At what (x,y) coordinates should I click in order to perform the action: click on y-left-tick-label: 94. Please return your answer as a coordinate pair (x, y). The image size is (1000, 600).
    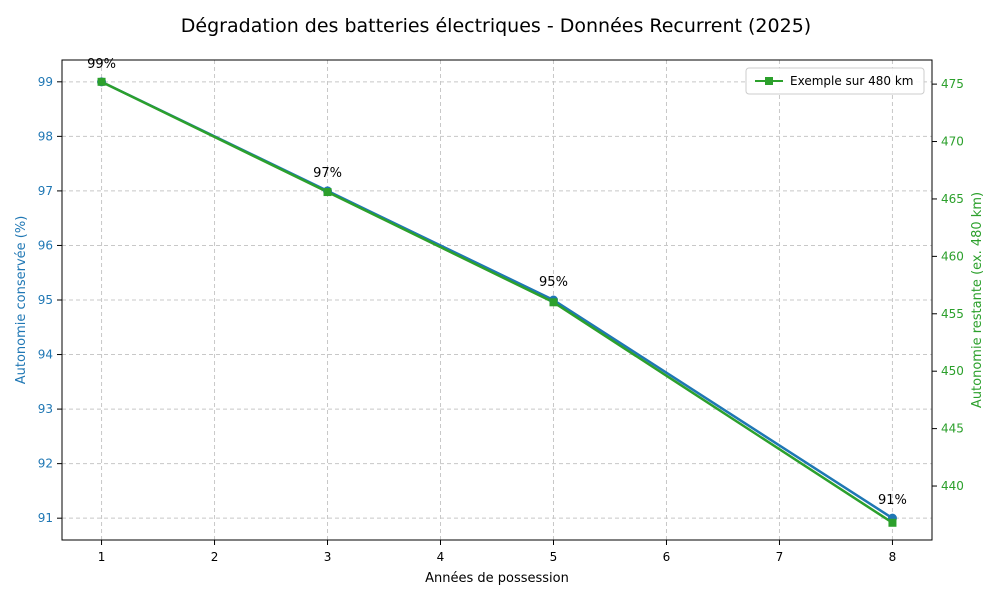
    Looking at the image, I should click on (45, 355).